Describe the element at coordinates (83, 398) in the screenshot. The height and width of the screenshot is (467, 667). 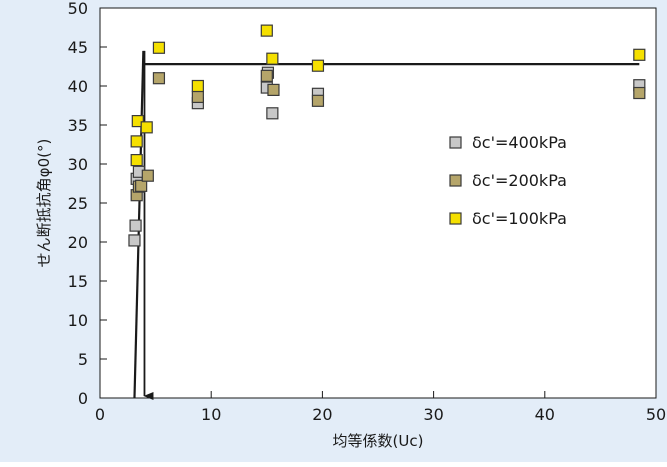
I see `y-tick-label: 0` at that location.